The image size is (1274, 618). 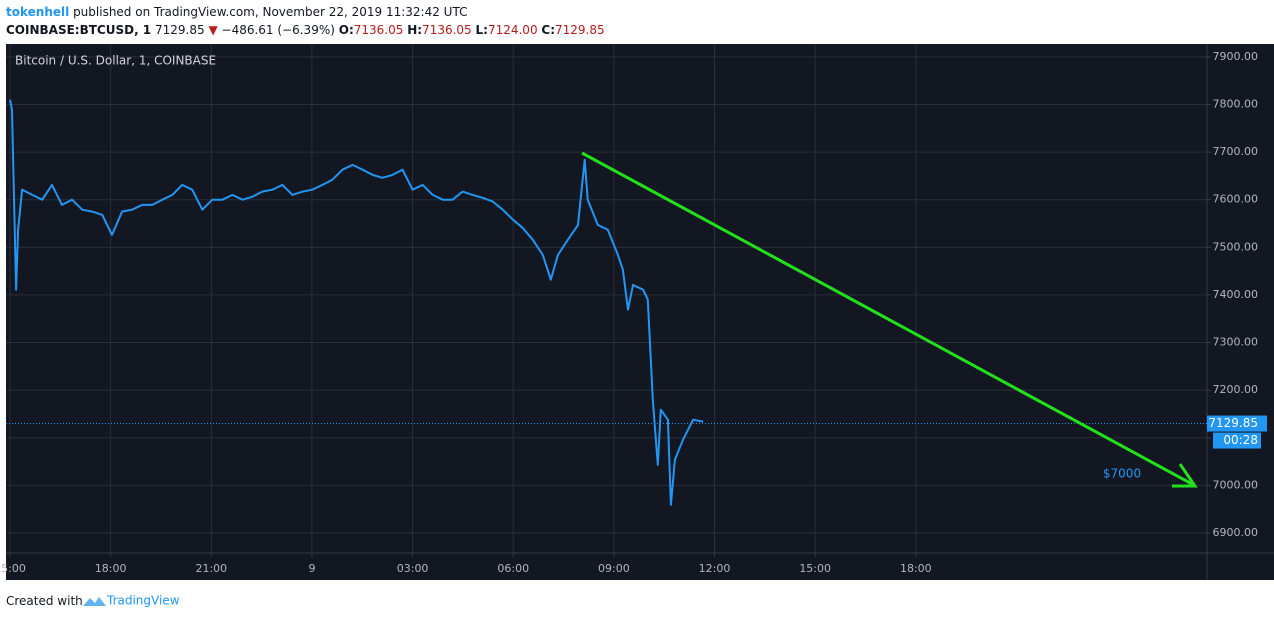 I want to click on y-tick-label: 7400.00, so click(x=1236, y=294).